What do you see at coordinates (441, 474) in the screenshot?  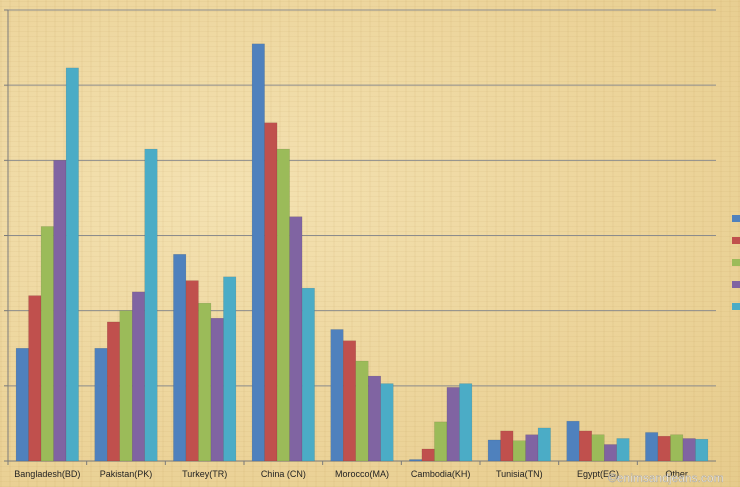 I see `x-tick-label: Cambodia(KH)` at bounding box center [441, 474].